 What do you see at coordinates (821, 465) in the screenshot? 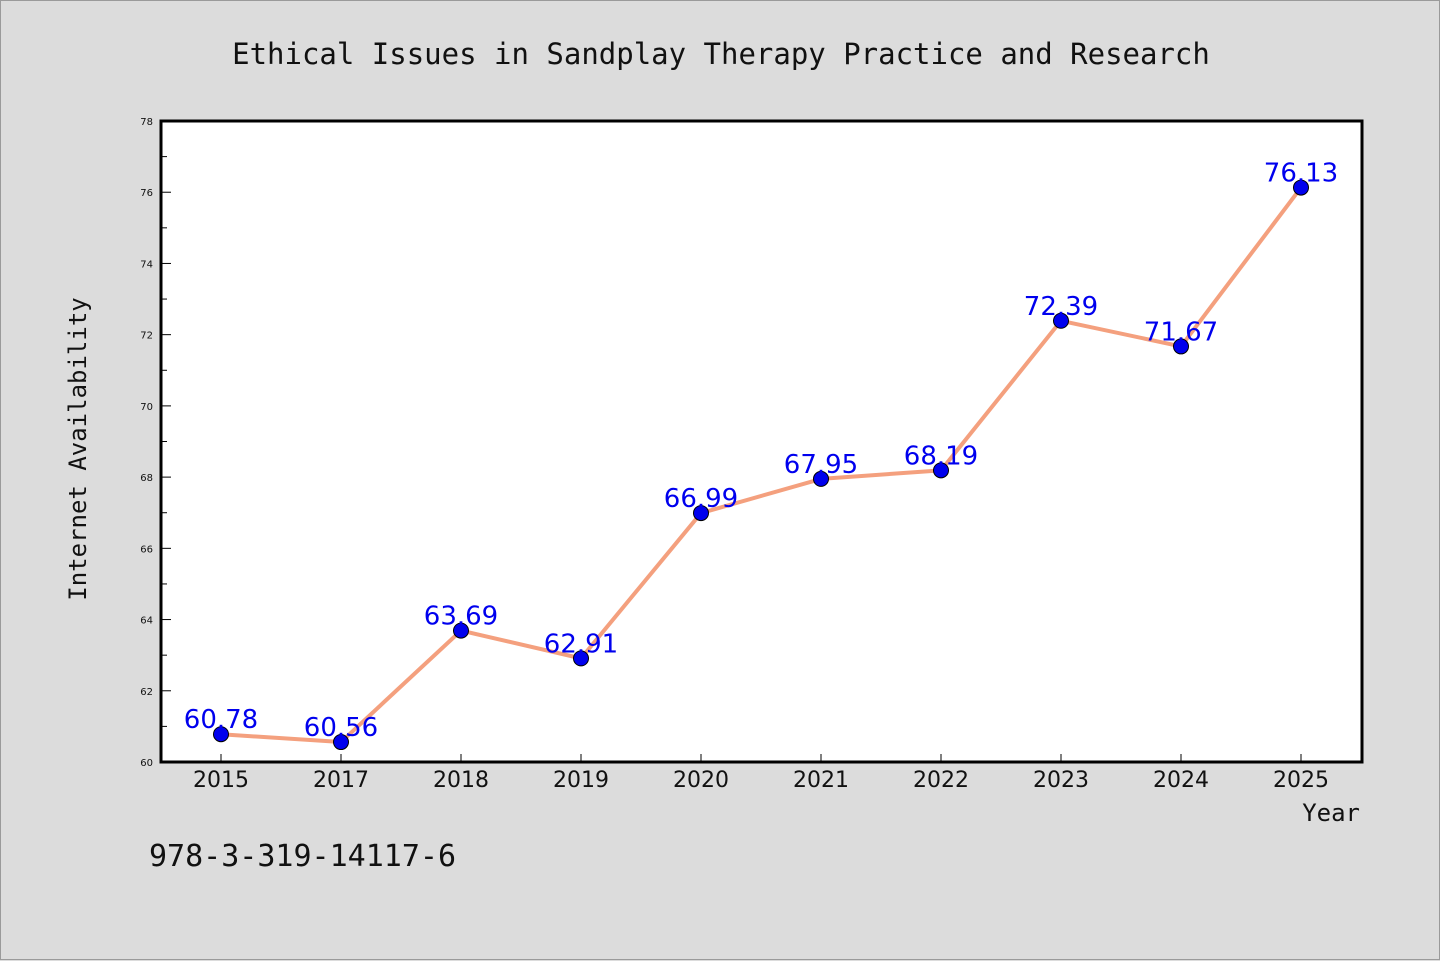
I see `data-label: 67.95` at bounding box center [821, 465].